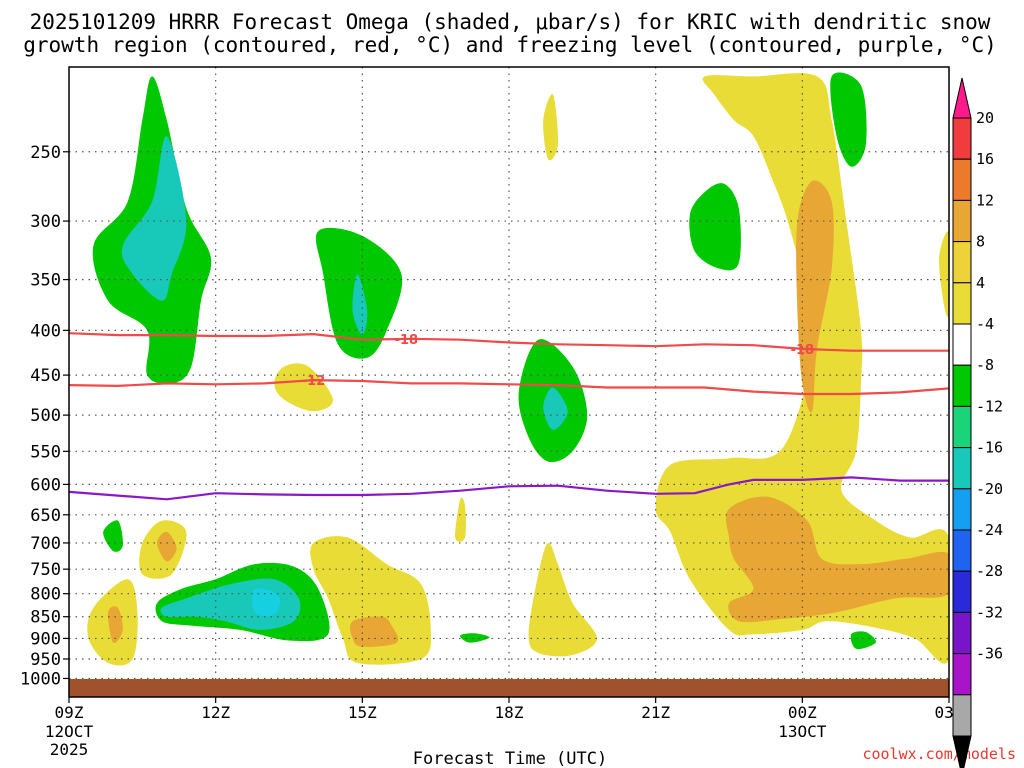  Describe the element at coordinates (985, 159) in the screenshot. I see `colorbar-label: 16` at that location.